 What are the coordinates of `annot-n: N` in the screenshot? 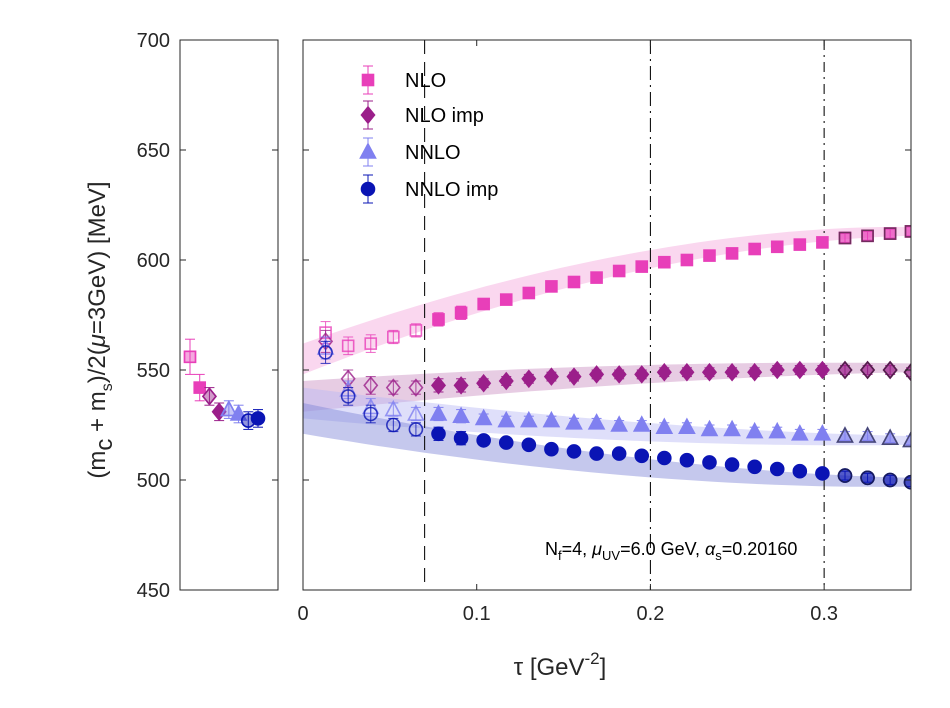 It's located at (551, 549).